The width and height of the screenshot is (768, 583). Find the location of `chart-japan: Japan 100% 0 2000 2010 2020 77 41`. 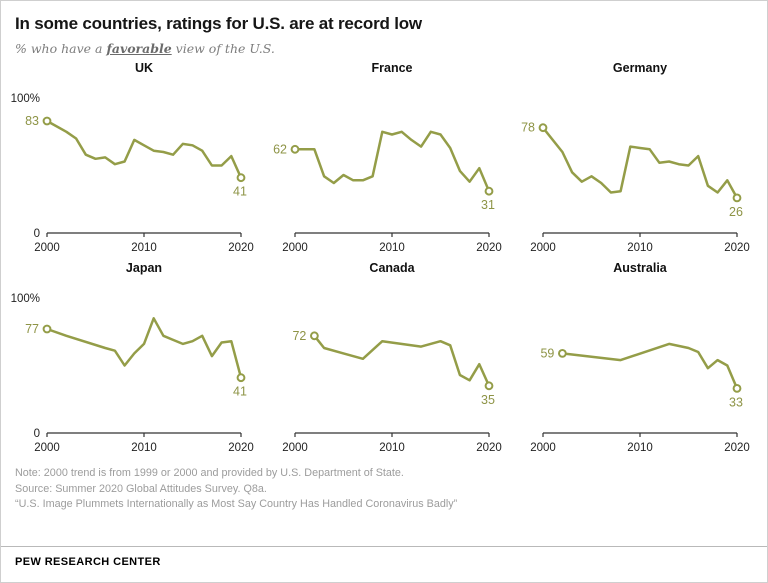

chart-japan: Japan 100% 0 2000 2010 2020 77 41 is located at coordinates (131, 358).